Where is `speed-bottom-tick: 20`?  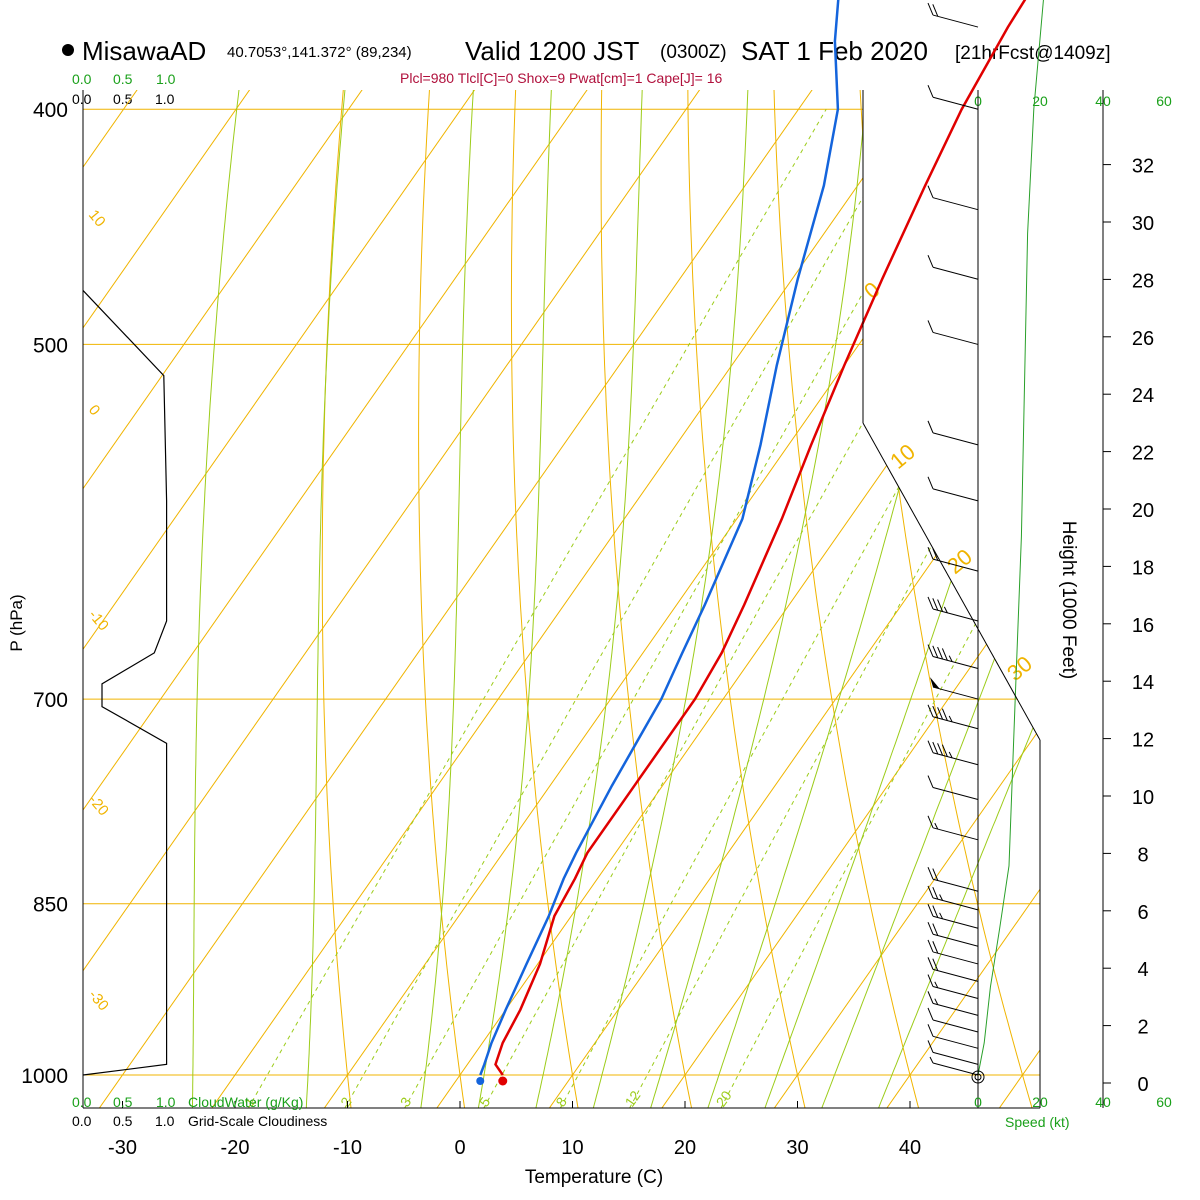 speed-bottom-tick: 20 is located at coordinates (1040, 1102).